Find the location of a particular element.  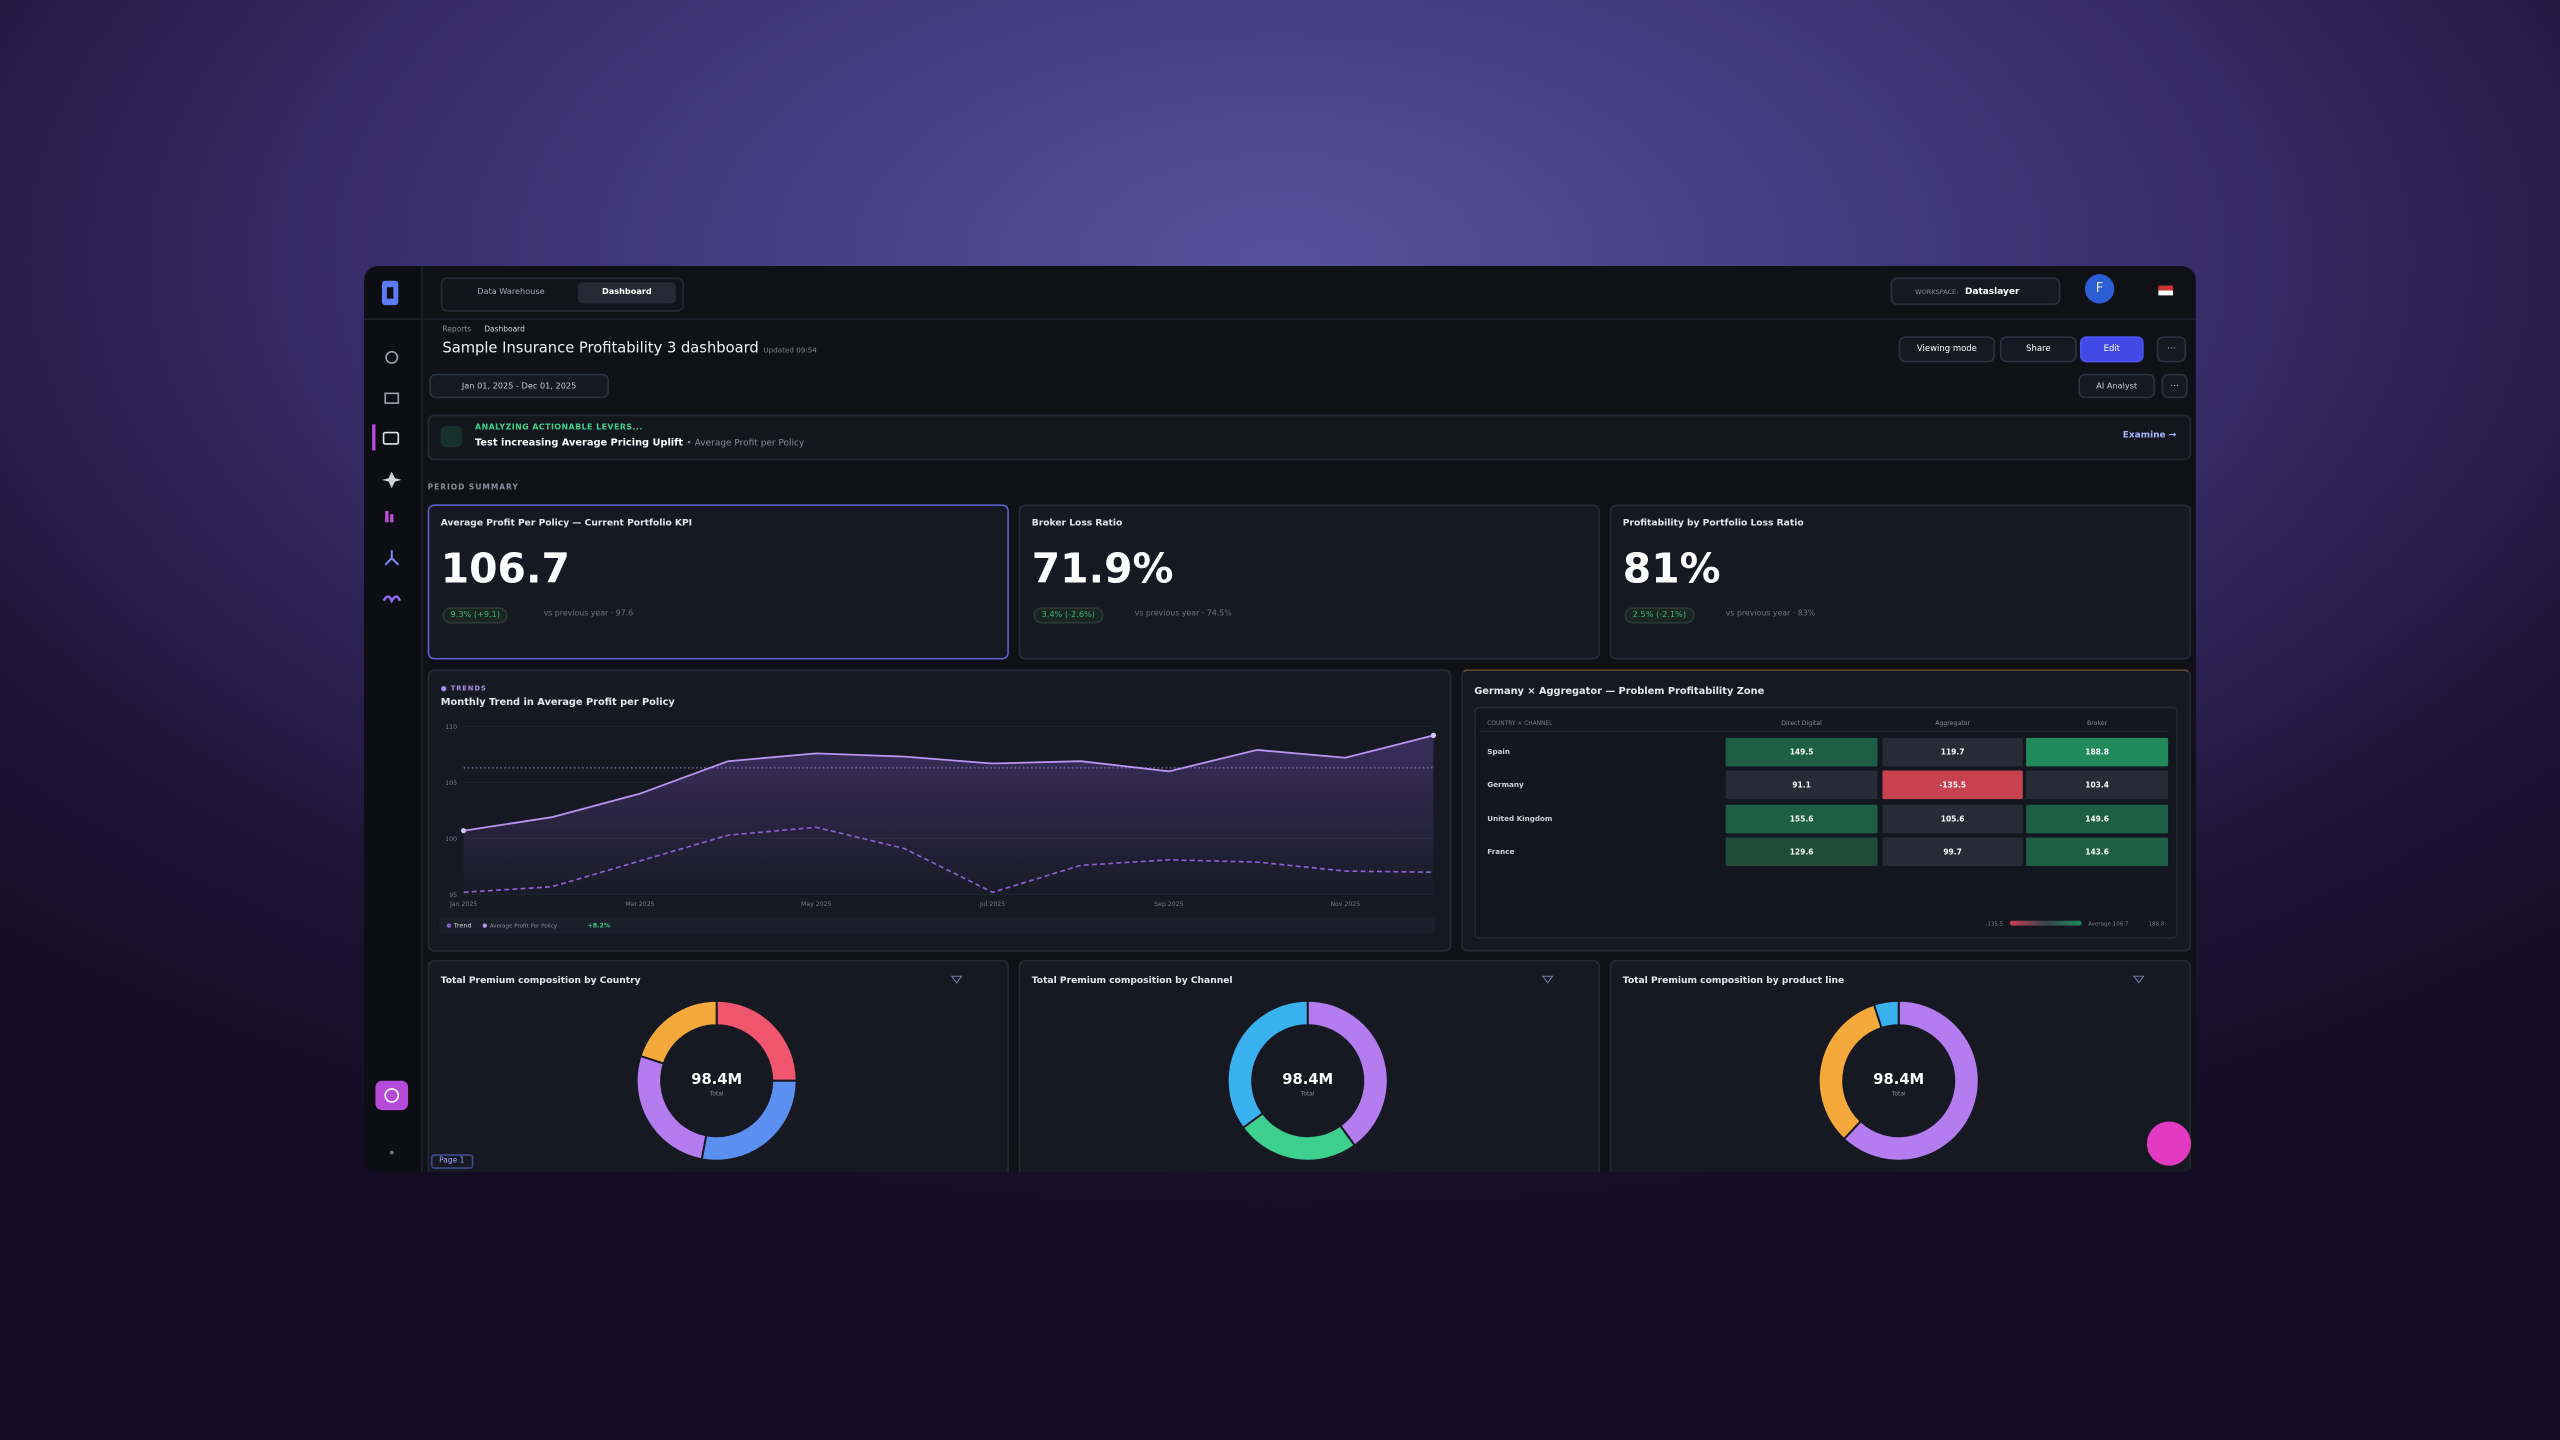

kpi-title: Profitability by Portfolio Loss Ratio is located at coordinates (1713, 524).